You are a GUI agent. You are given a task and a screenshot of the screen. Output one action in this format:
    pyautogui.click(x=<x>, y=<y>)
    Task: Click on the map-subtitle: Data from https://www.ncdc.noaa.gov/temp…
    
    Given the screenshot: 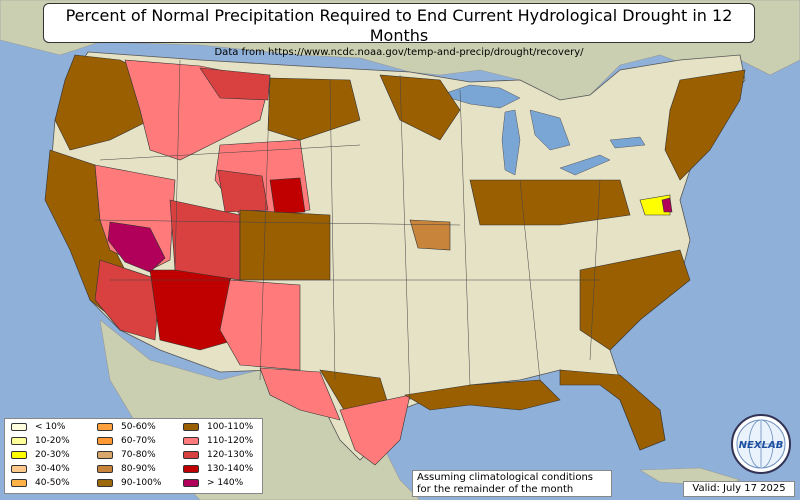 What is the action you would take?
    pyautogui.click(x=399, y=52)
    